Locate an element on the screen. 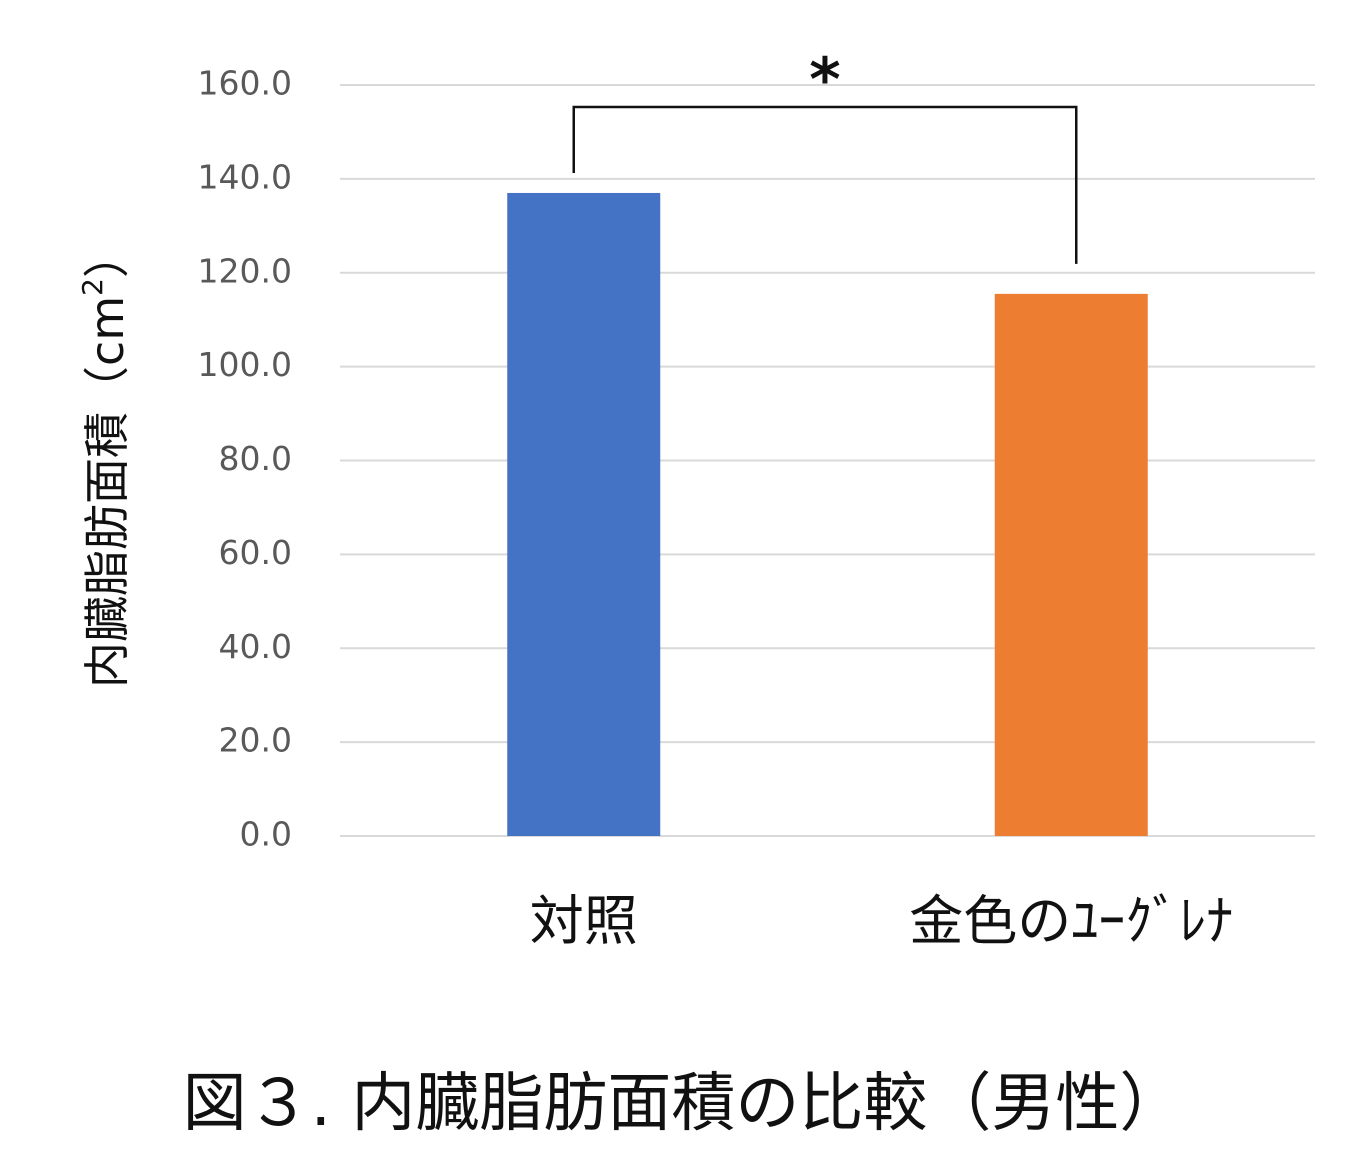  y-tick-label: 40.0 is located at coordinates (255, 646).